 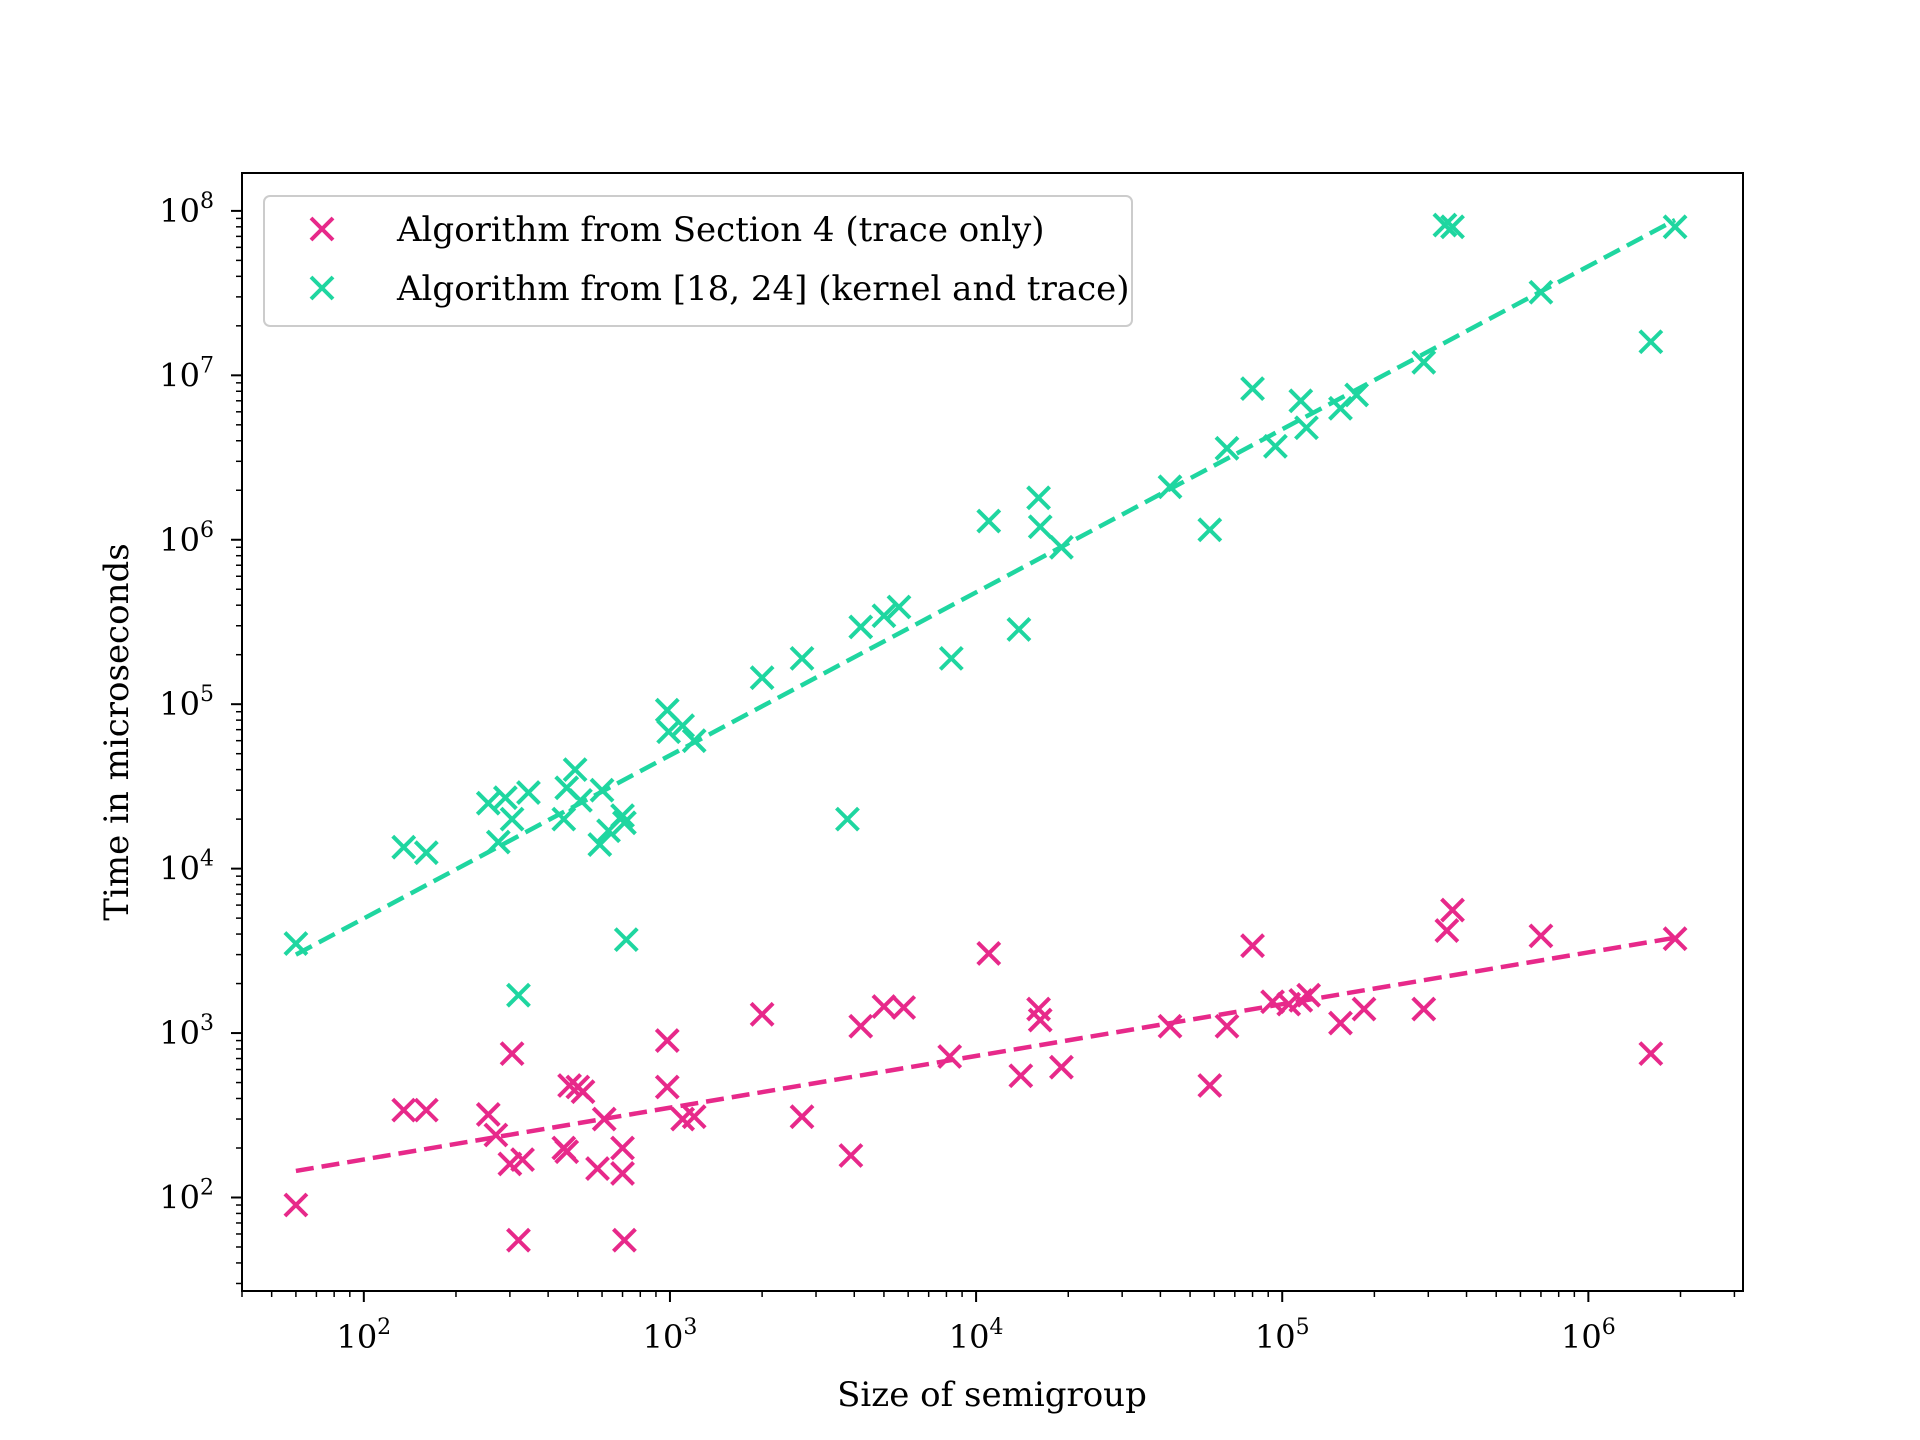 What do you see at coordinates (207, 1187) in the screenshot?
I see `y-tick-exponent: 2` at bounding box center [207, 1187].